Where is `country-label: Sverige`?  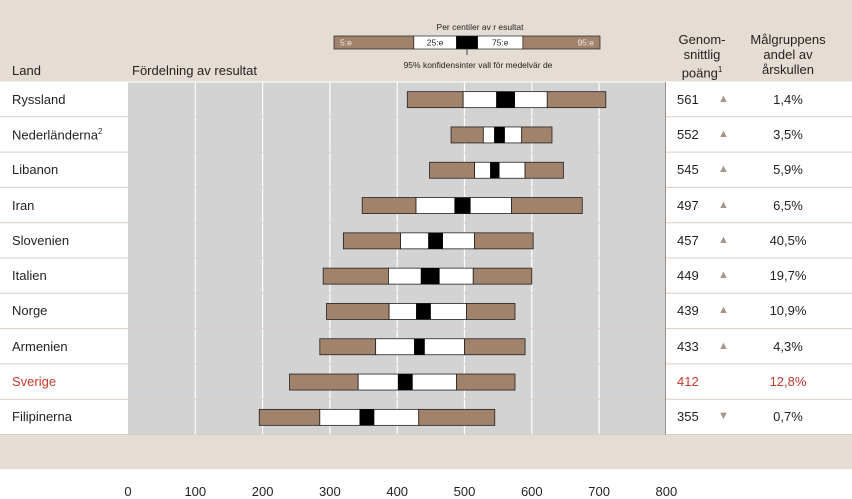 country-label: Sverige is located at coordinates (34, 381).